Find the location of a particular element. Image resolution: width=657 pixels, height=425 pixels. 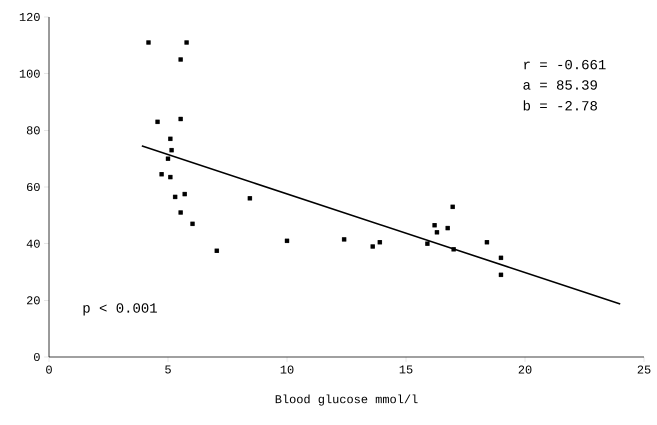

x-tick-label: 5 is located at coordinates (168, 370).